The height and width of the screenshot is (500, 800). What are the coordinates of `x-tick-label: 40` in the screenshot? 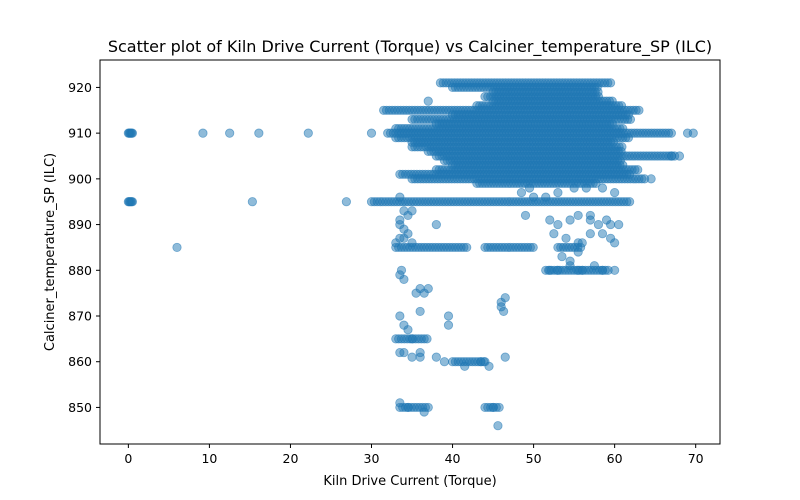 It's located at (453, 458).